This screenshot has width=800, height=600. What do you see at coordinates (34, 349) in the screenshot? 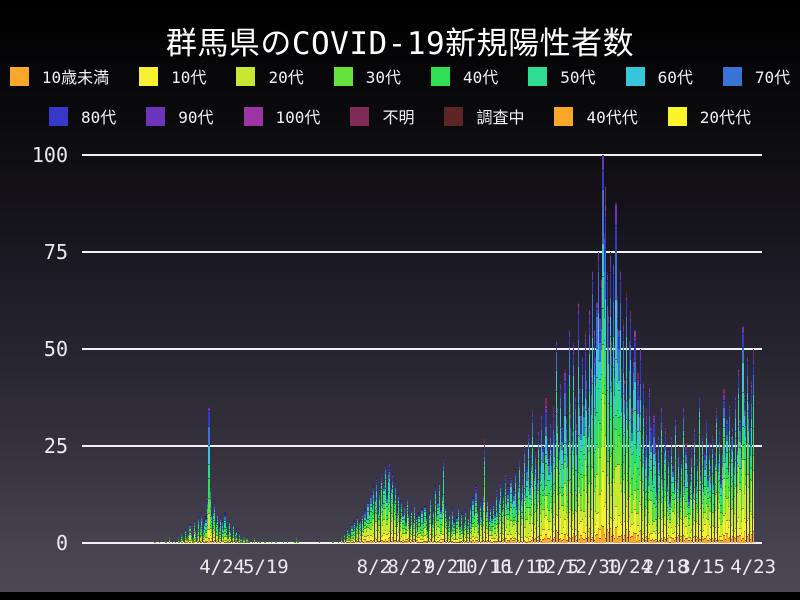
I see `y-axis: 0 25 50 75 100` at bounding box center [34, 349].